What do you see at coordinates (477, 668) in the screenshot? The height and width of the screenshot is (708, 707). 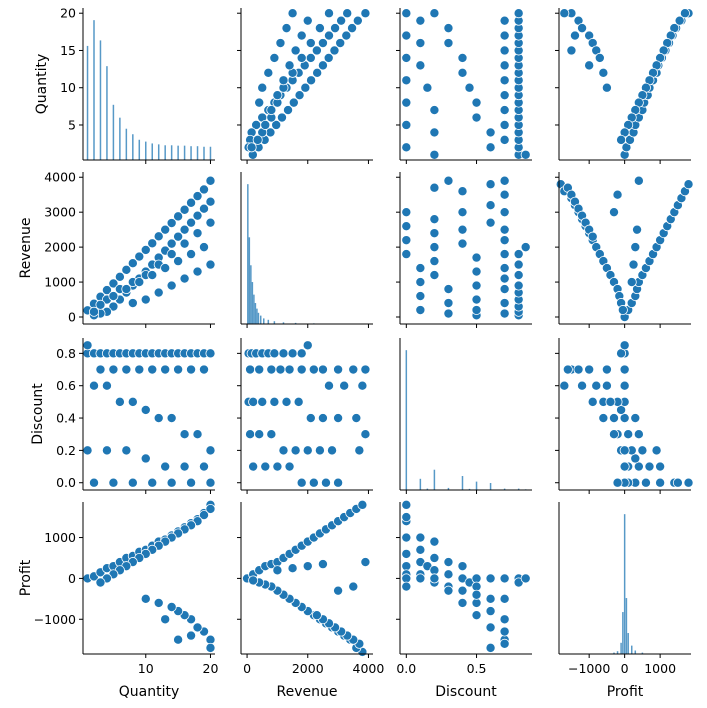 I see `x-tick-label: 0.5` at bounding box center [477, 668].